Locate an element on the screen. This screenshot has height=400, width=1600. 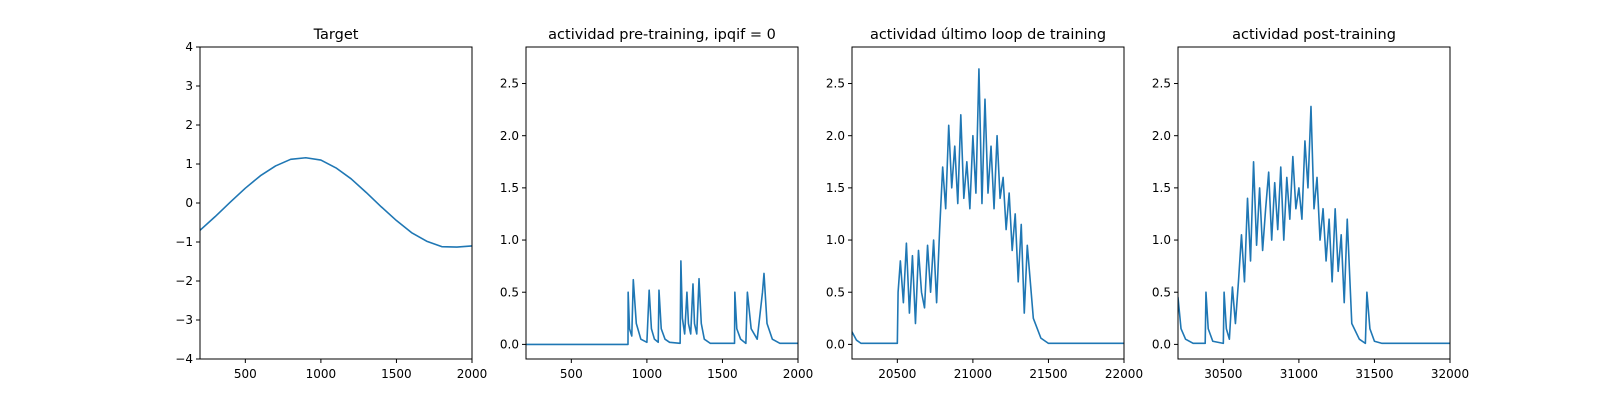
y-tick-label: −1 is located at coordinates (184, 242).